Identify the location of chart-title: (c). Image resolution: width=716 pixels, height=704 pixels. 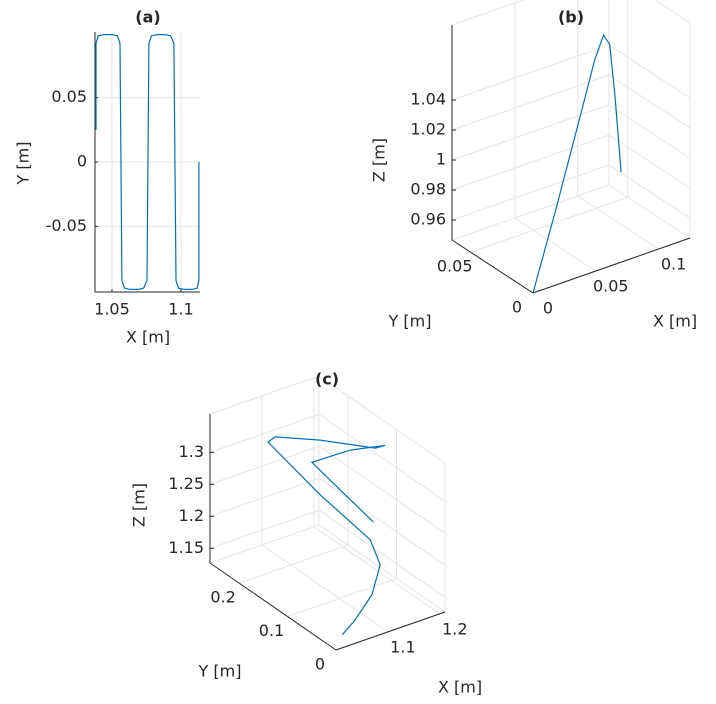
(327, 379).